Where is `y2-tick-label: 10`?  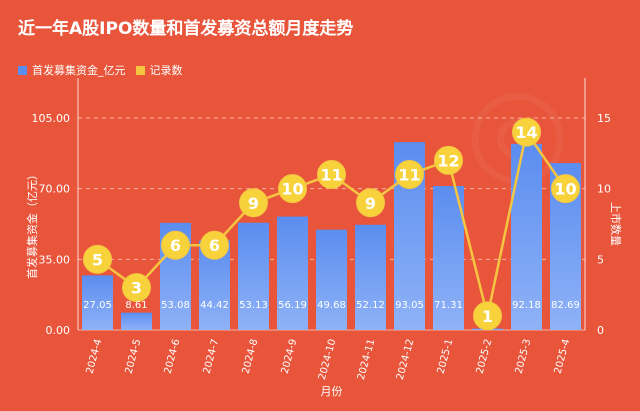 y2-tick-label: 10 is located at coordinates (604, 189).